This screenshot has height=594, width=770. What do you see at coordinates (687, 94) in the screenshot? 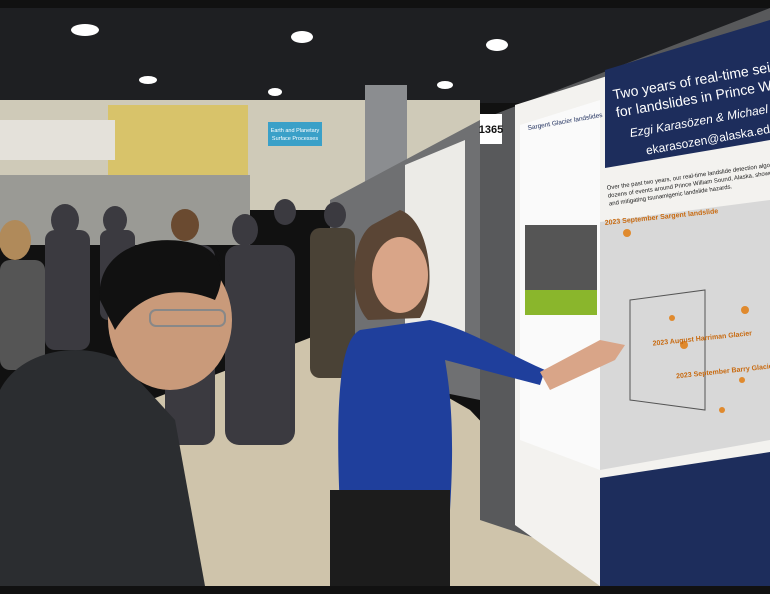
I see `poster-header` at bounding box center [687, 94].